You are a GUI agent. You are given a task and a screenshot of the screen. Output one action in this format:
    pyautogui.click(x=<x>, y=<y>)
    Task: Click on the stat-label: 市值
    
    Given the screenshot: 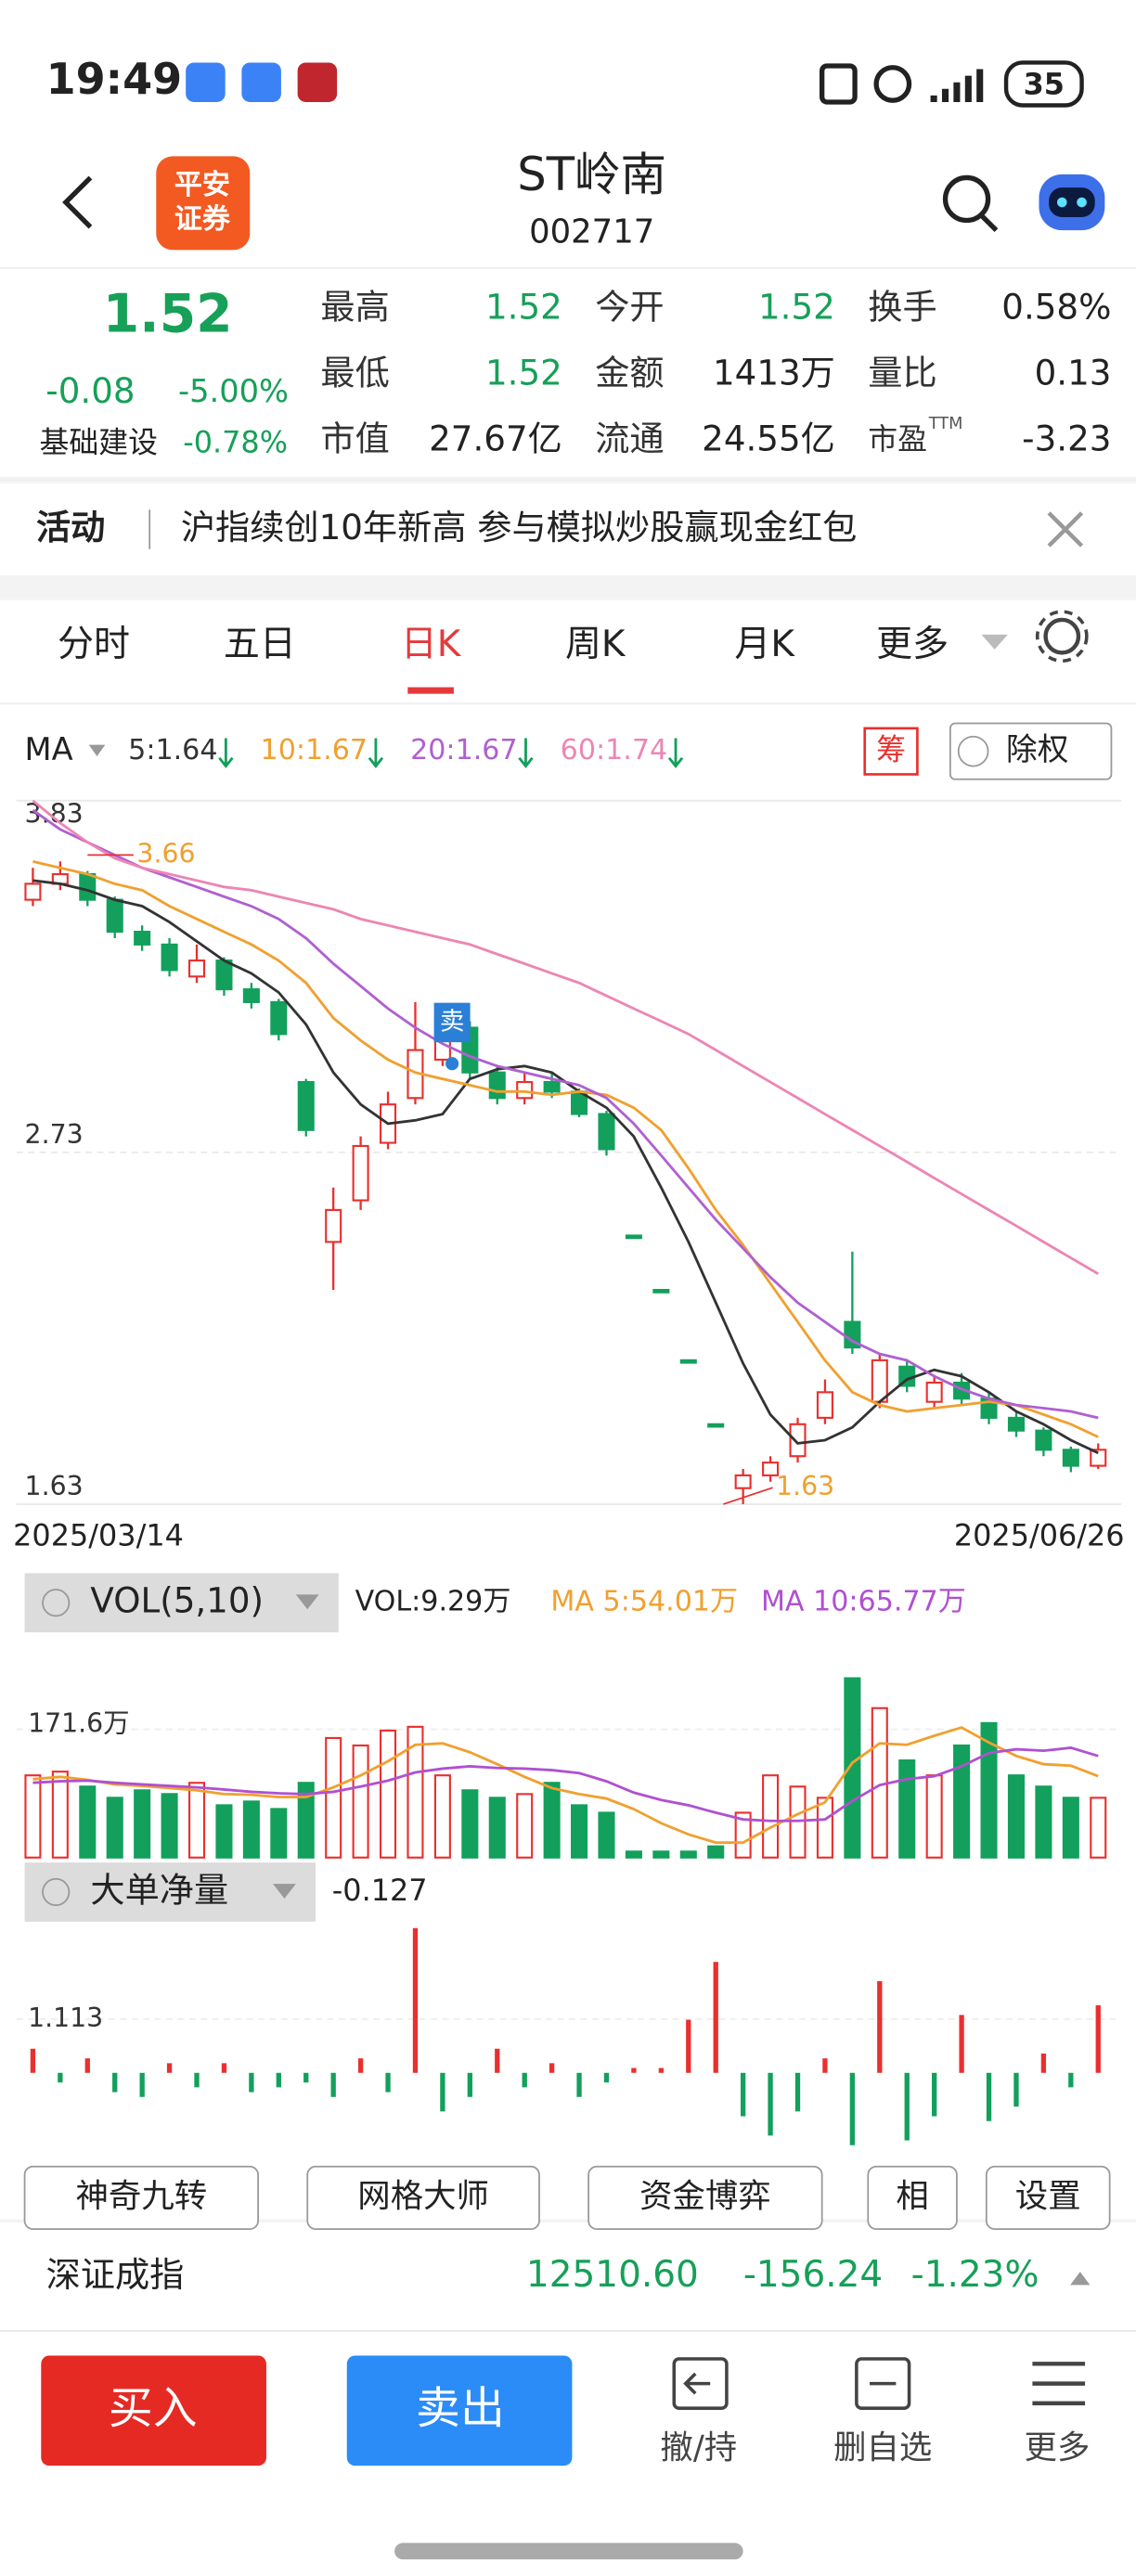 What is the action you would take?
    pyautogui.click(x=354, y=438)
    